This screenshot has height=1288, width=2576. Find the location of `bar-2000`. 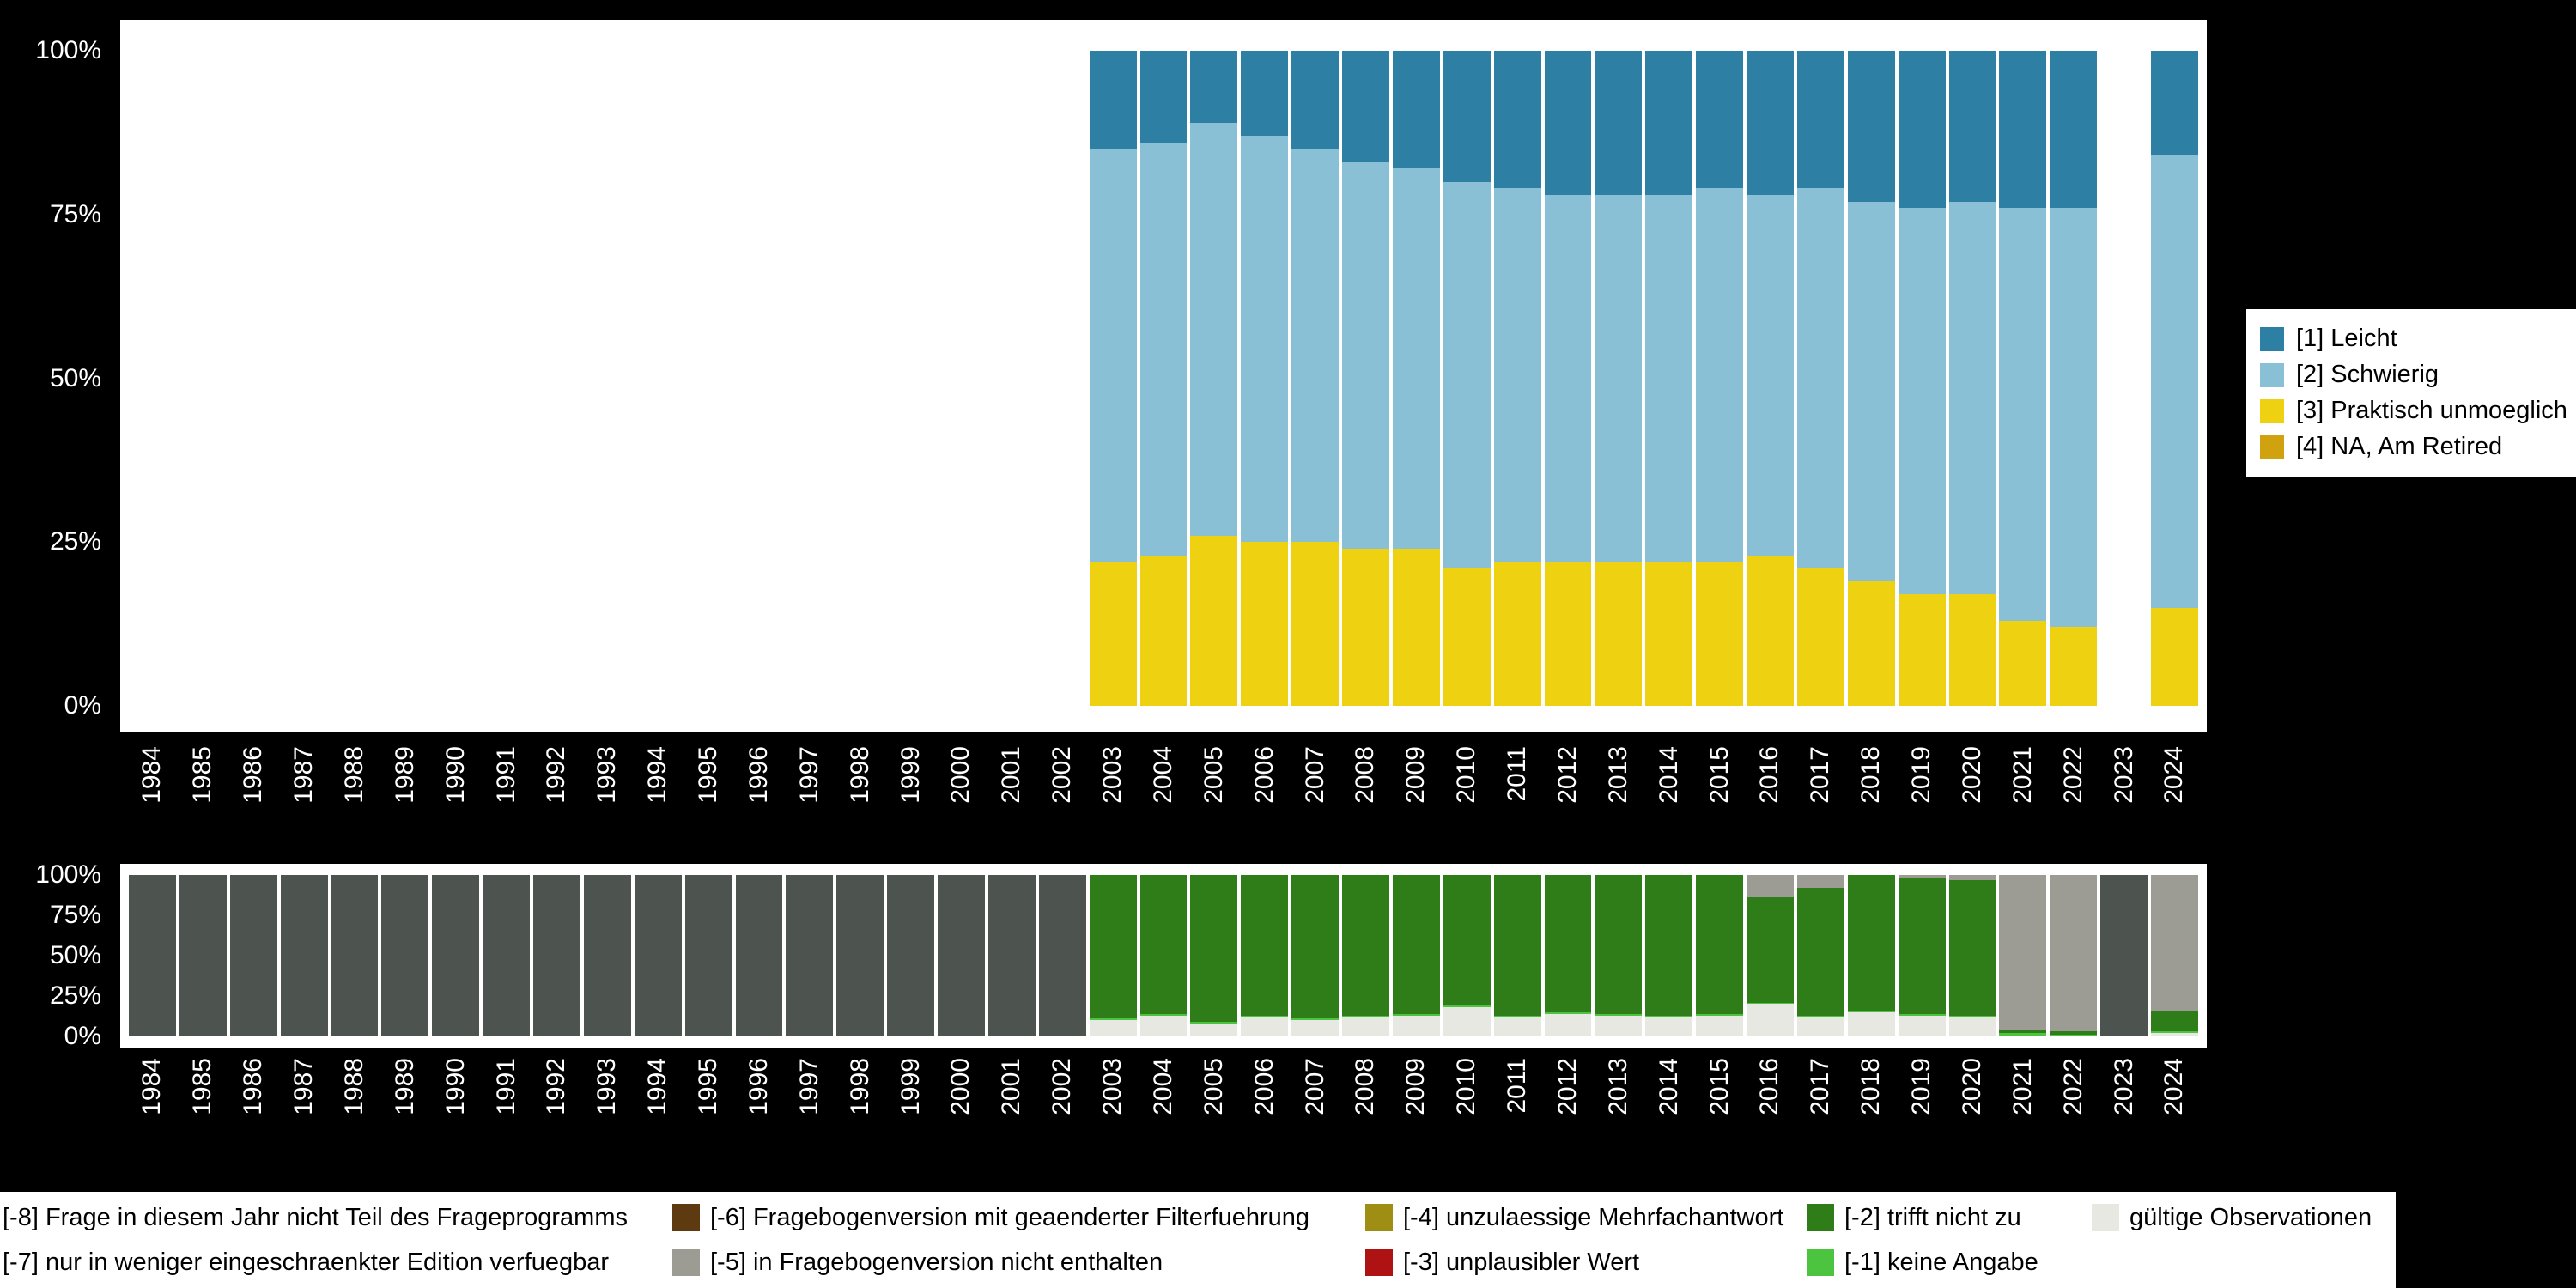

bar-2000 is located at coordinates (962, 955).